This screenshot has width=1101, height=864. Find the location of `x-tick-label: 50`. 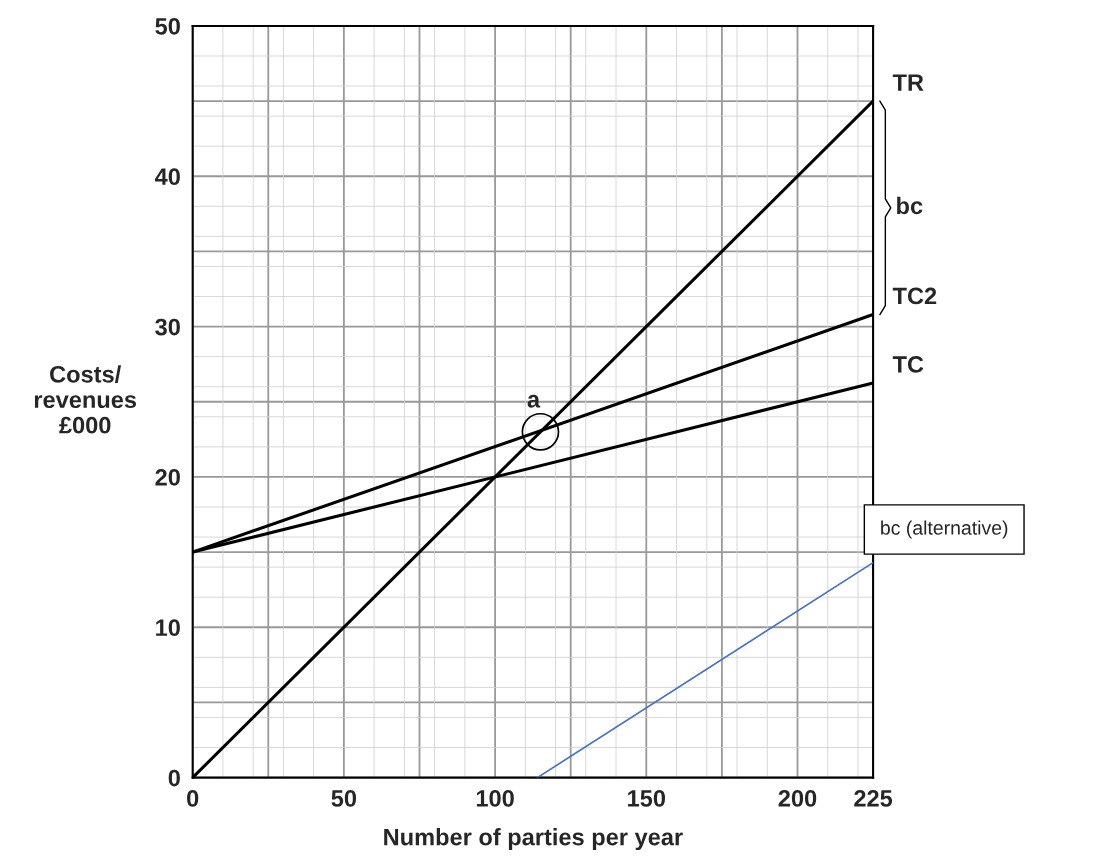

x-tick-label: 50 is located at coordinates (344, 798).